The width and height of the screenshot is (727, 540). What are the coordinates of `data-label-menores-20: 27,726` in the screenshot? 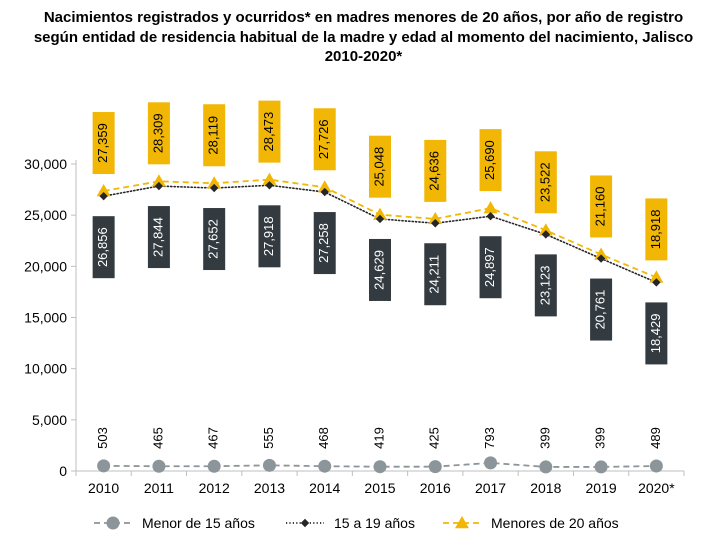 It's located at (323, 139).